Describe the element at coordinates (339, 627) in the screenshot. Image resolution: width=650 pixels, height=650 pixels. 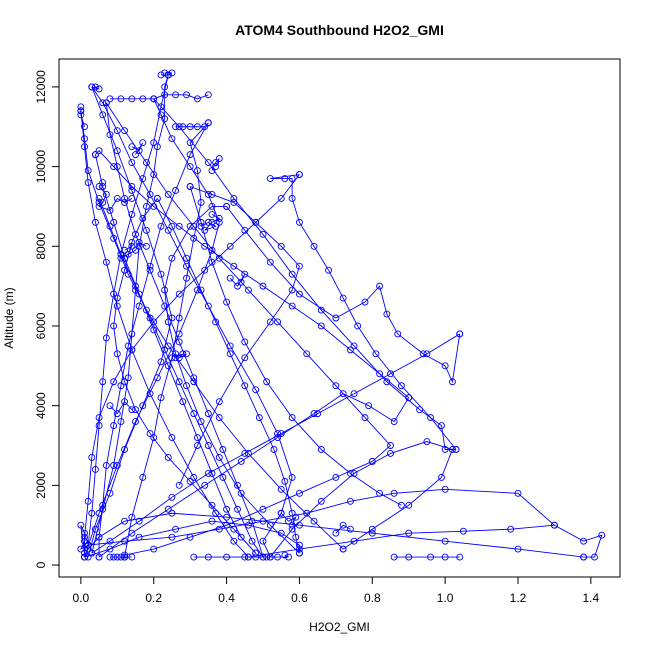
I see `x-axis-label: H2O2_GMI` at that location.